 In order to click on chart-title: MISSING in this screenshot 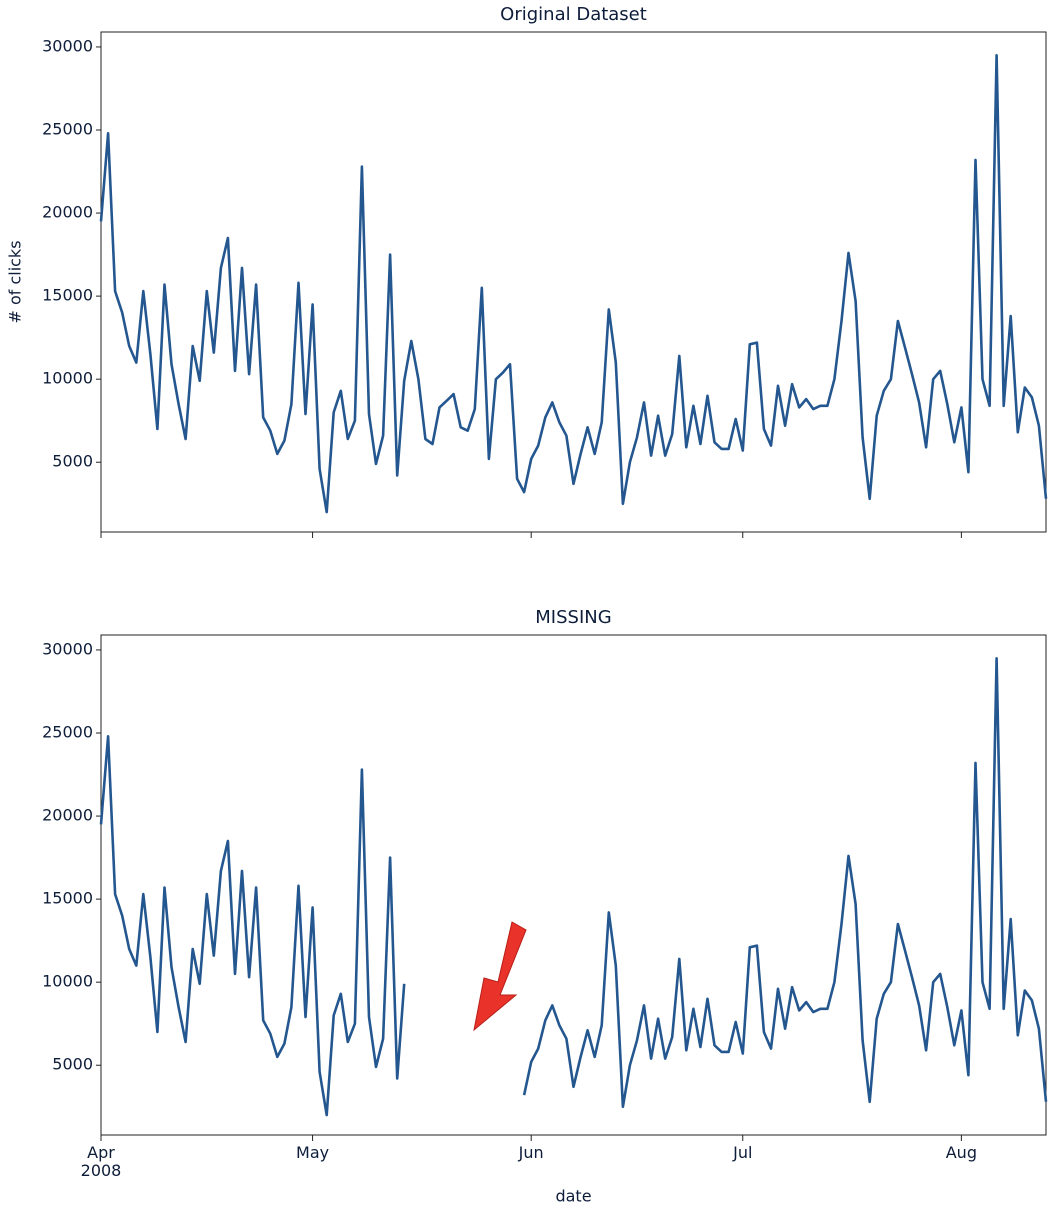, I will do `click(573, 617)`.